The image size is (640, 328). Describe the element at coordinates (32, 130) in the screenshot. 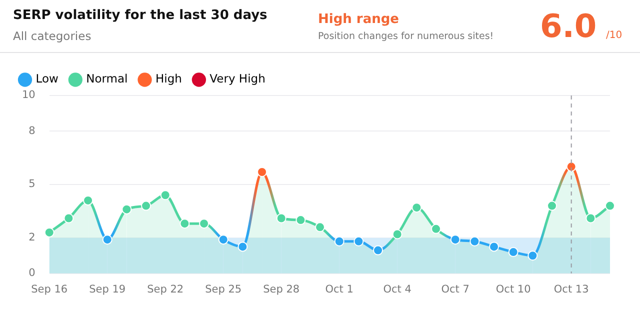

I see `y-tick-label: 8` at that location.